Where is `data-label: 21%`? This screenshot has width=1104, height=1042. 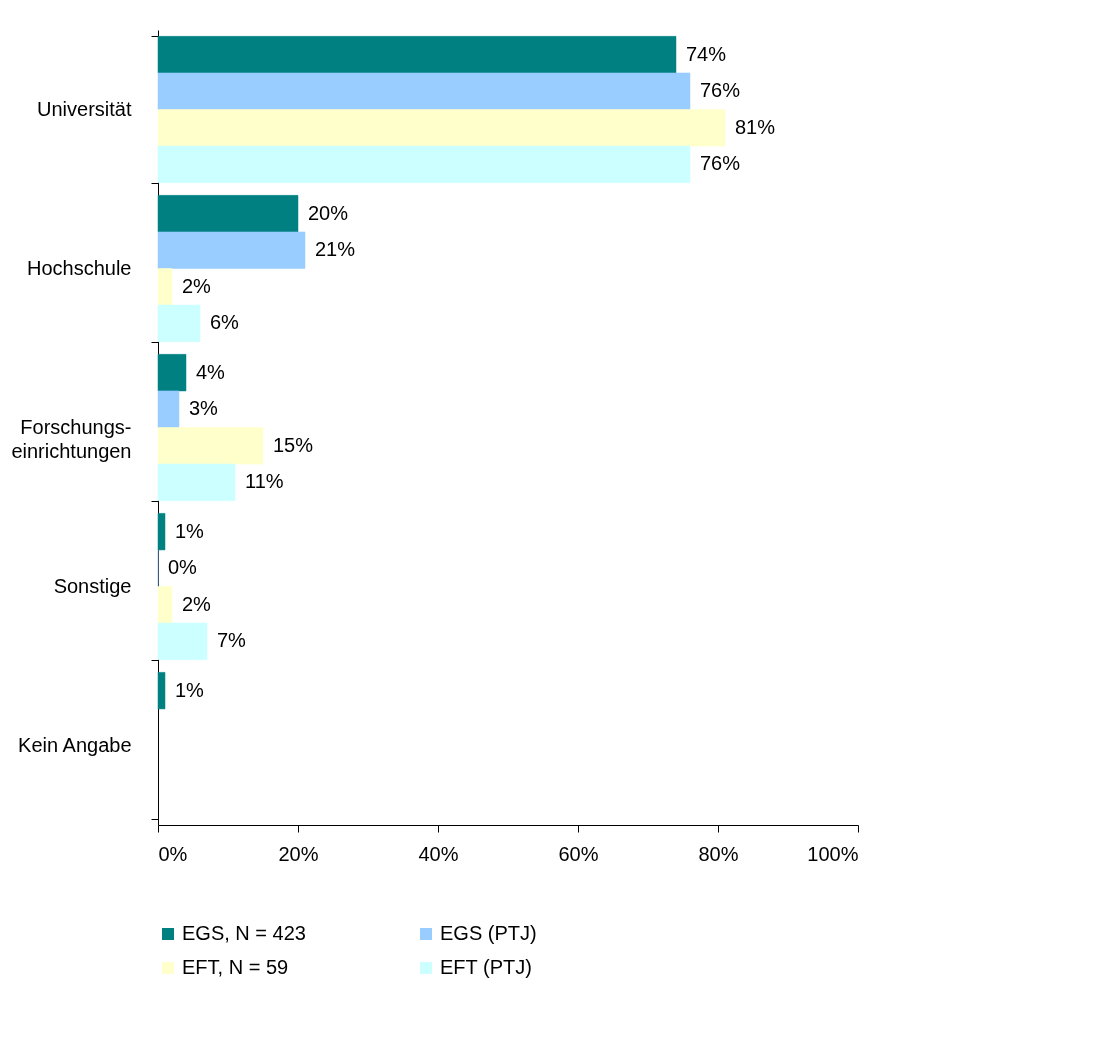 data-label: 21% is located at coordinates (335, 249).